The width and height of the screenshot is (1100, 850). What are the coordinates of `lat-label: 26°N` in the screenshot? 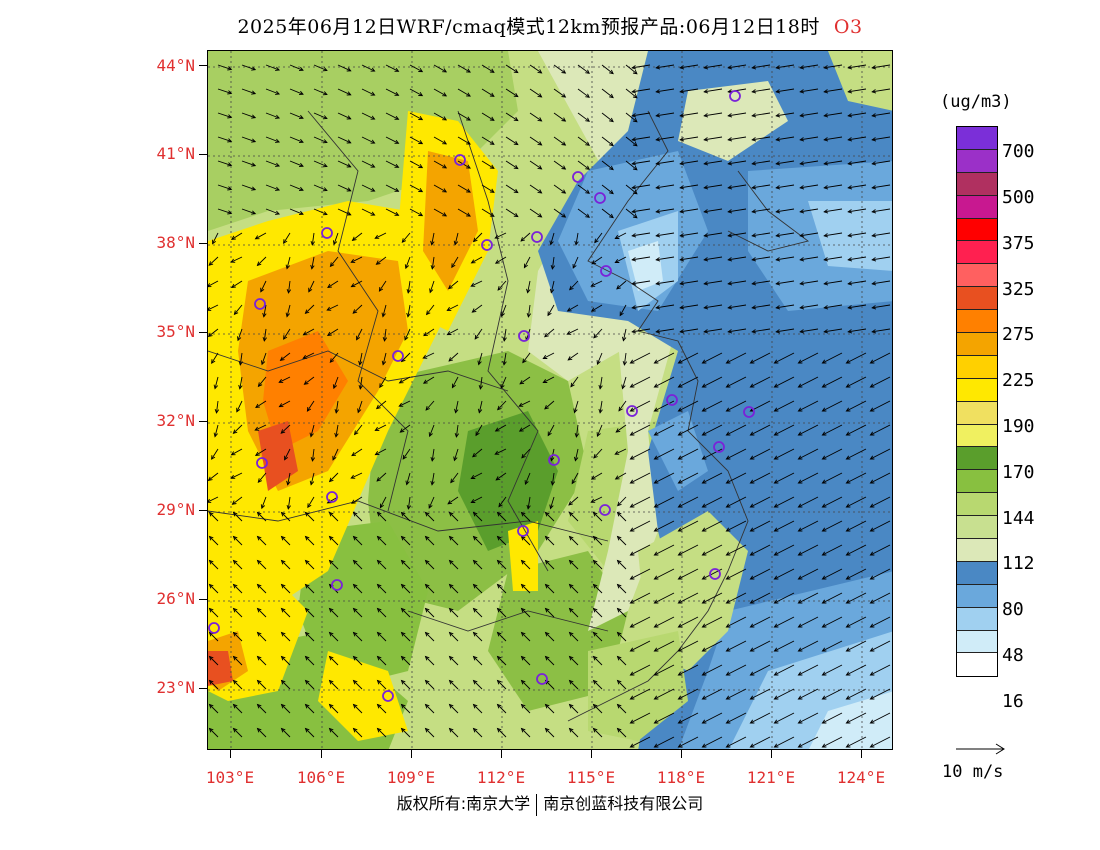 It's located at (175, 598).